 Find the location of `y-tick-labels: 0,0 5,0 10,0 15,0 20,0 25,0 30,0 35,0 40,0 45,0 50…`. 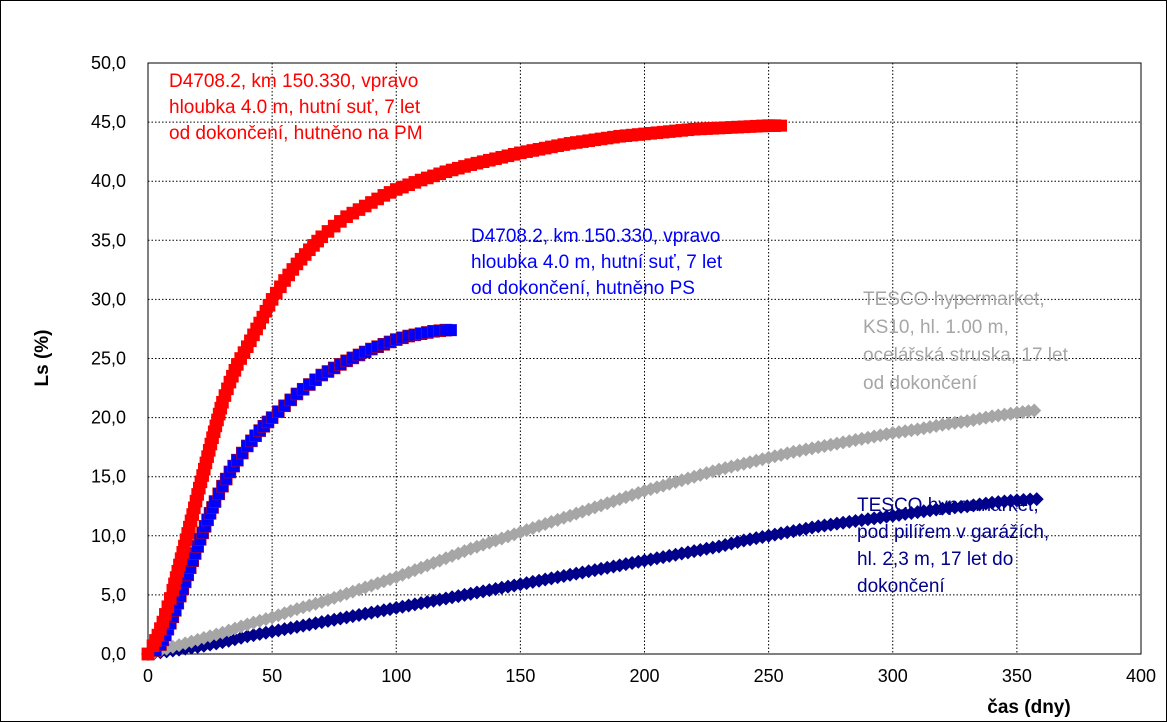

y-tick-labels: 0,0 5,0 10,0 15,0 20,0 25,0 30,0 35,0 40,0 45,0 50… is located at coordinates (108, 358).